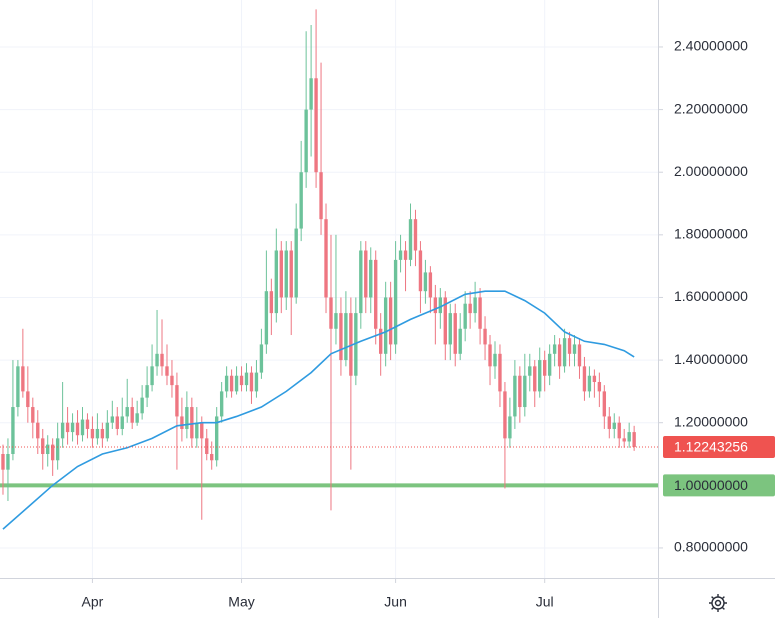 The image size is (775, 618). I want to click on x-tick-label: May, so click(241, 602).